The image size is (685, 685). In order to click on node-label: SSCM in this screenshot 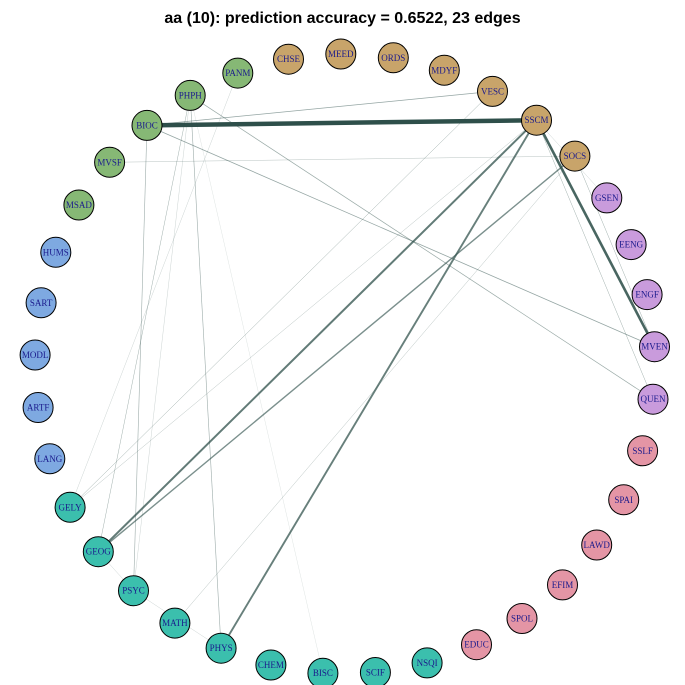, I will do `click(536, 120)`.